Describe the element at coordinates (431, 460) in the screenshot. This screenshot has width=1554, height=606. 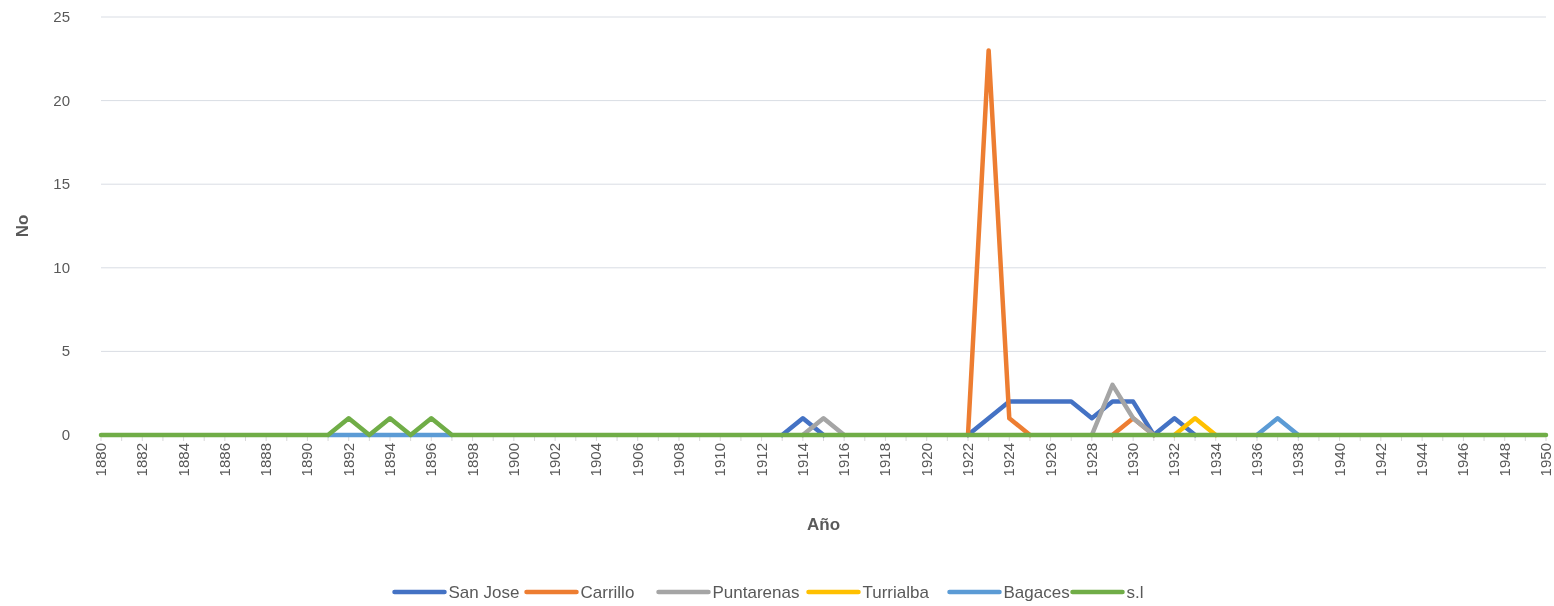
I see `x-tick-label: 1896` at that location.